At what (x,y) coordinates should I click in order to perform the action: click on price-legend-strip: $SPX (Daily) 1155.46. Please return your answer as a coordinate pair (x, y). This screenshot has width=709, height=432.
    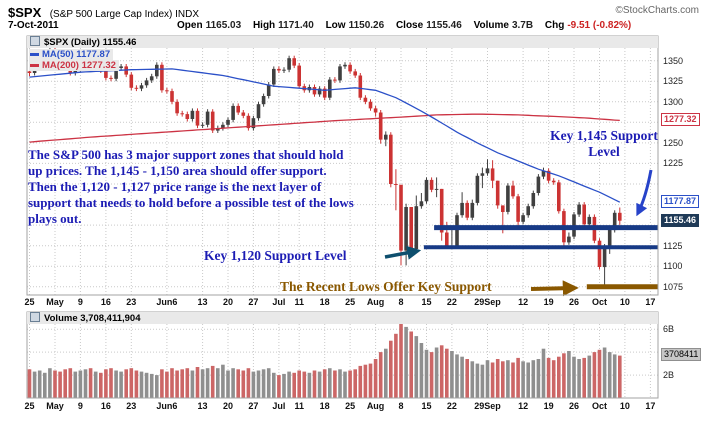
    Looking at the image, I should click on (342, 42).